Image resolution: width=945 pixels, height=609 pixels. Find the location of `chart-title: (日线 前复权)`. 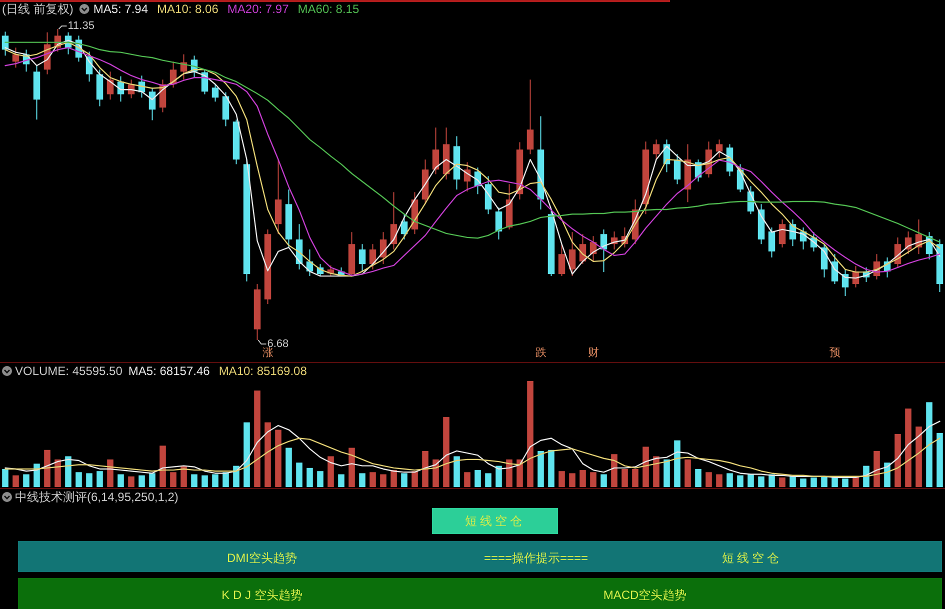

chart-title: (日线 前复权) is located at coordinates (38, 9).